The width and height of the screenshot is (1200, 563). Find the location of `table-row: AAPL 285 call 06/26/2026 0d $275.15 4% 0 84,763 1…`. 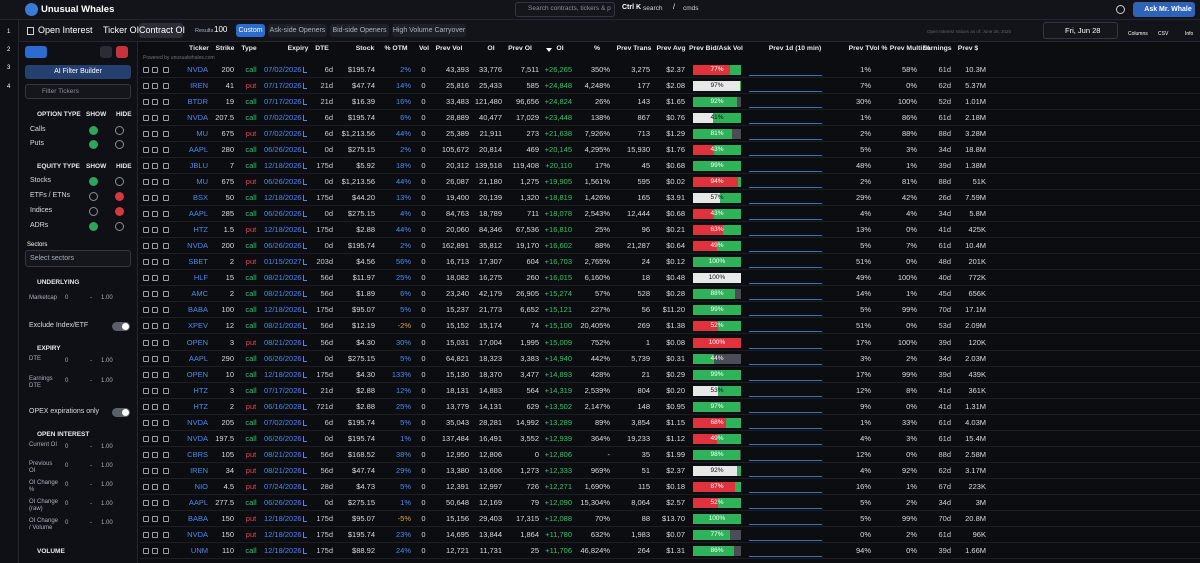

table-row: AAPL 285 call 06/26/2026 0d $275.15 4% 0 84,763 1… is located at coordinates (670, 214).